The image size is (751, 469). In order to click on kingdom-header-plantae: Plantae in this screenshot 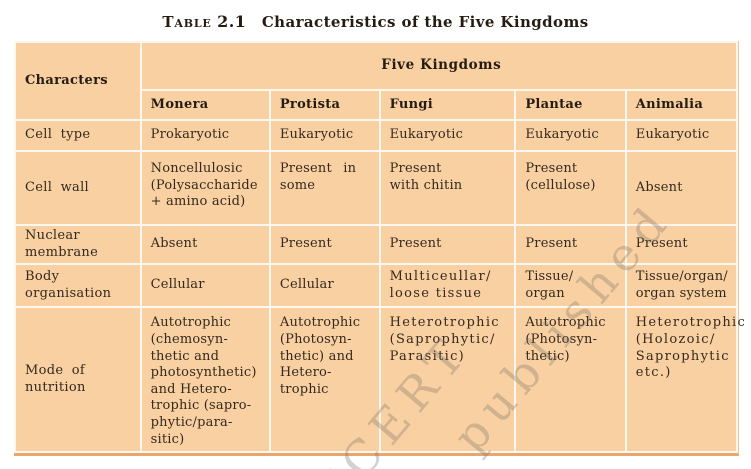, I will do `click(570, 105)`.